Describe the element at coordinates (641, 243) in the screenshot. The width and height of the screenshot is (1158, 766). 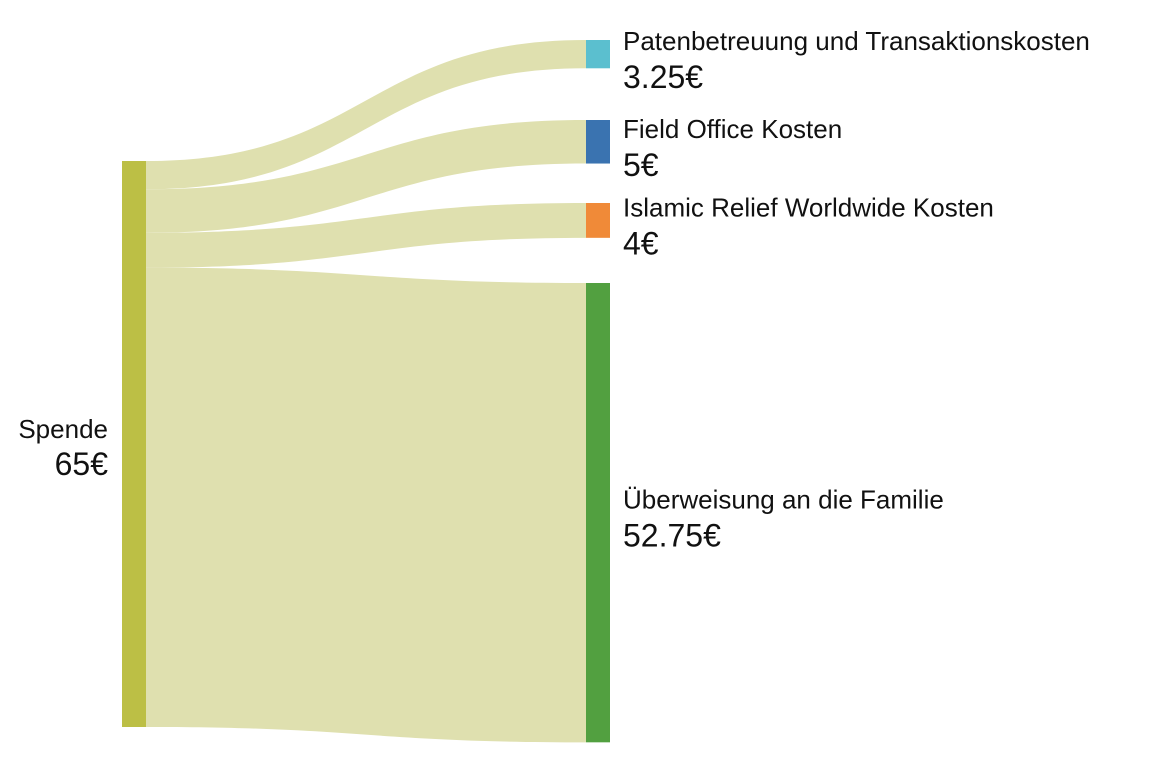
I see `target-value-label: 4€` at that location.